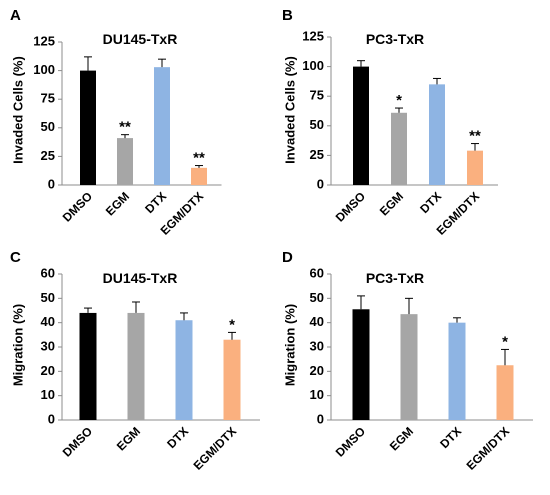 The image size is (550, 495). I want to click on panel-letter: D, so click(287, 257).